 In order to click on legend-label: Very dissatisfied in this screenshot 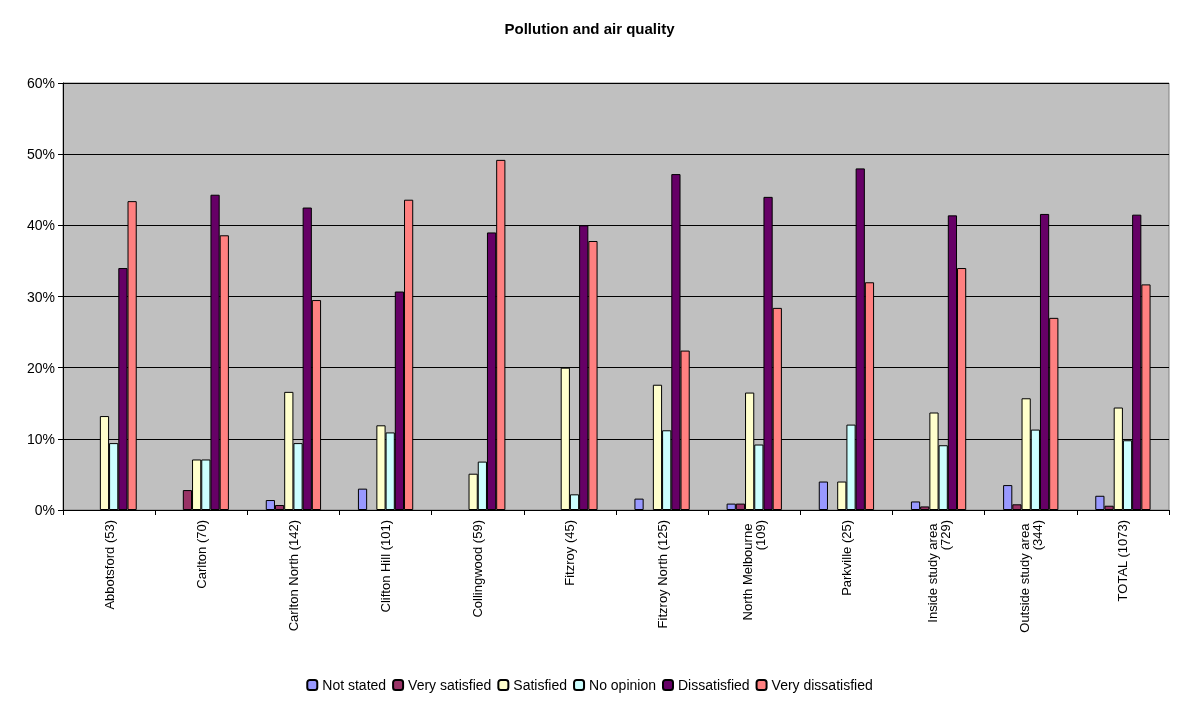, I will do `click(822, 685)`.